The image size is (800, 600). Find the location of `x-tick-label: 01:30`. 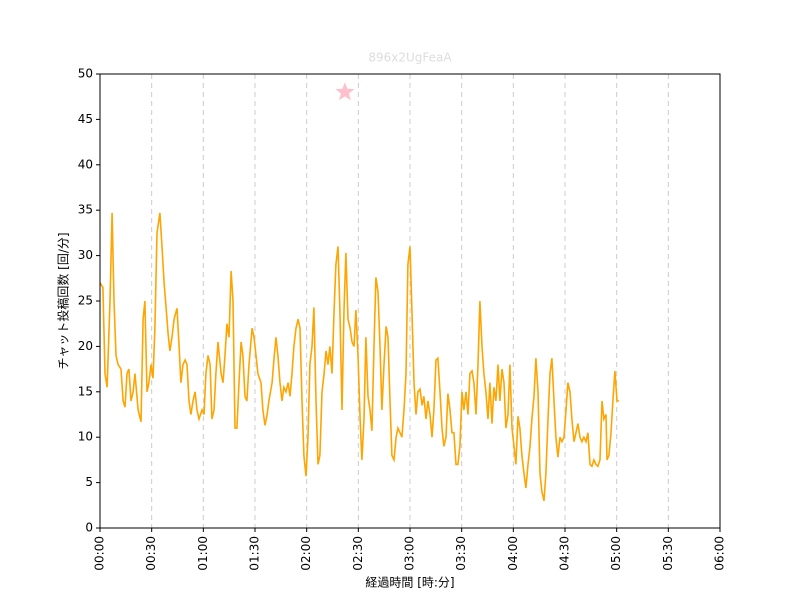

x-tick-label: 01:30 is located at coordinates (255, 553).